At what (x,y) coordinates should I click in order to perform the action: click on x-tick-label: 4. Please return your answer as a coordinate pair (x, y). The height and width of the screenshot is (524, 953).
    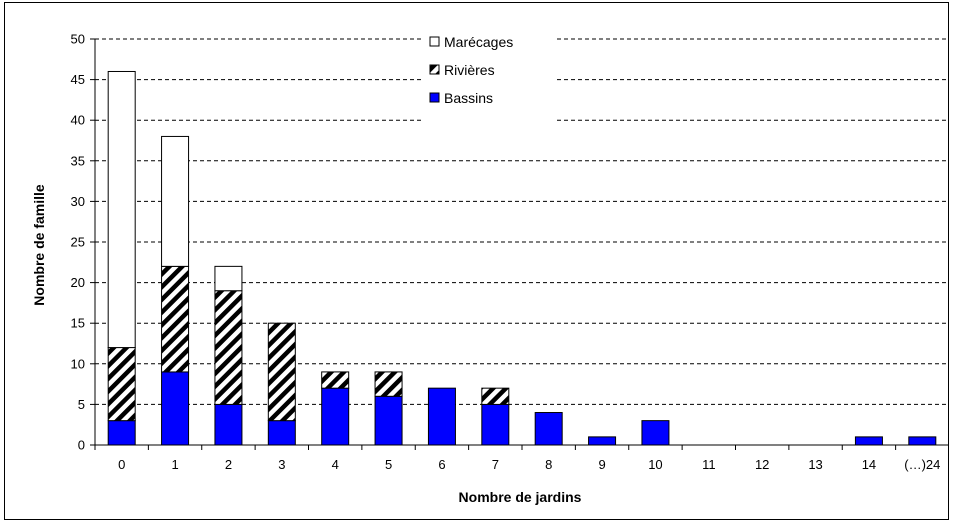
    Looking at the image, I should click on (335, 464).